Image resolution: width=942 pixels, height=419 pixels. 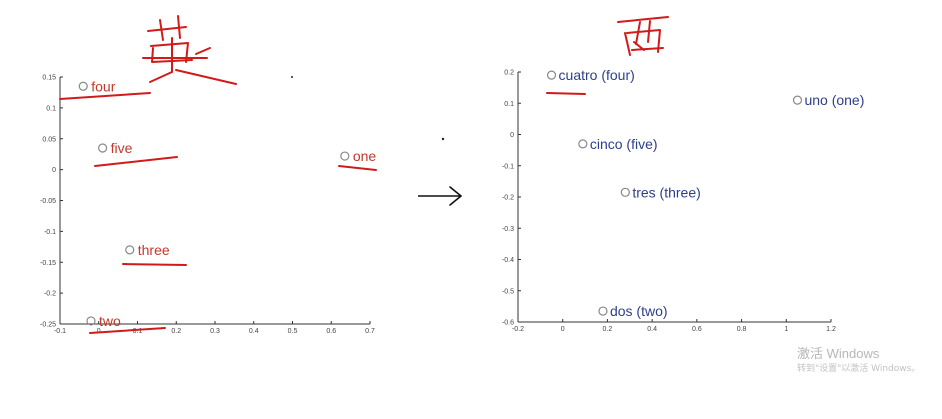 I want to click on arrow-icon, so click(x=440, y=196).